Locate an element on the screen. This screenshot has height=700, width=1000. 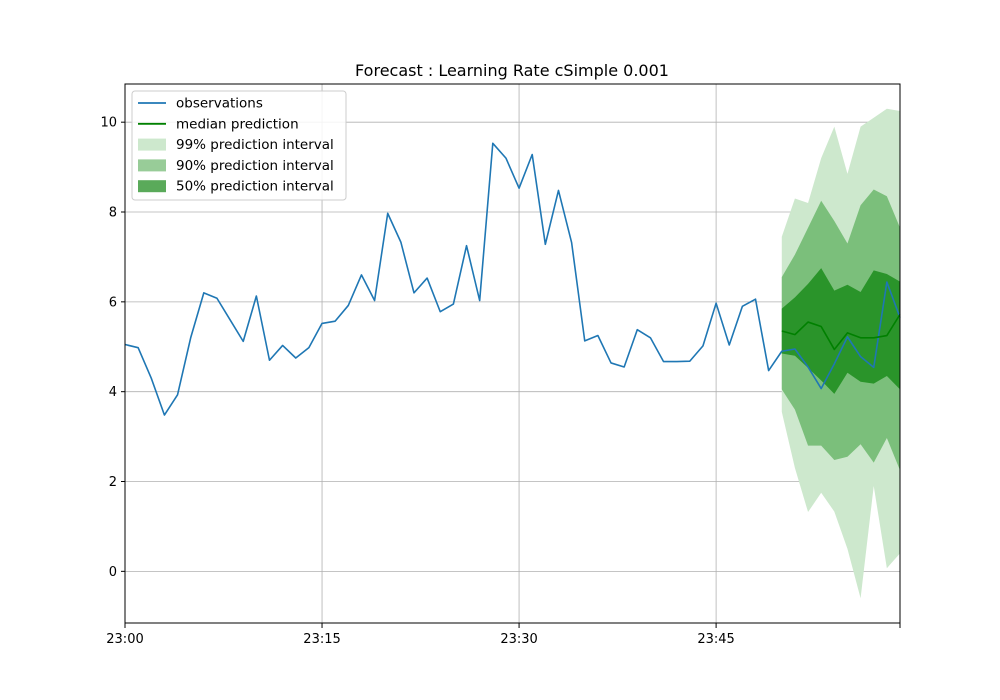
legend-label: observations is located at coordinates (219, 104).